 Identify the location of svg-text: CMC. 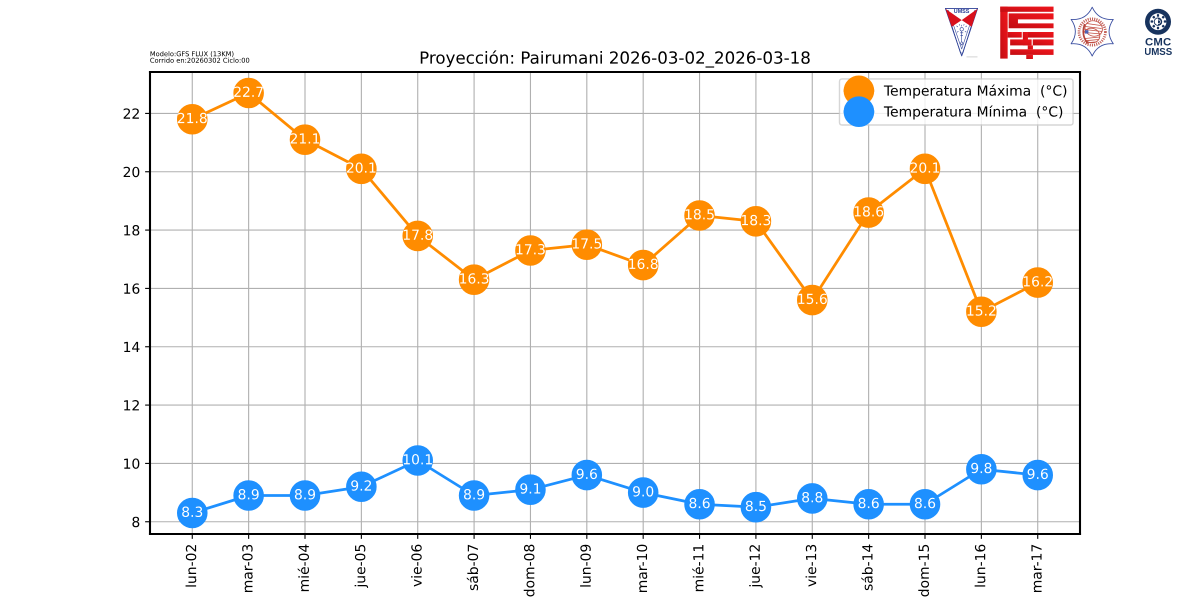
(1158, 43).